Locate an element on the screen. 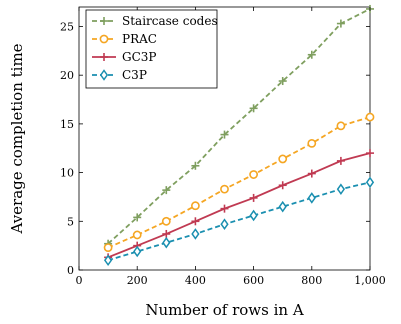 Image resolution: width=401 pixels, height=324 pixels. x-tick-label: 200 is located at coordinates (137, 280).